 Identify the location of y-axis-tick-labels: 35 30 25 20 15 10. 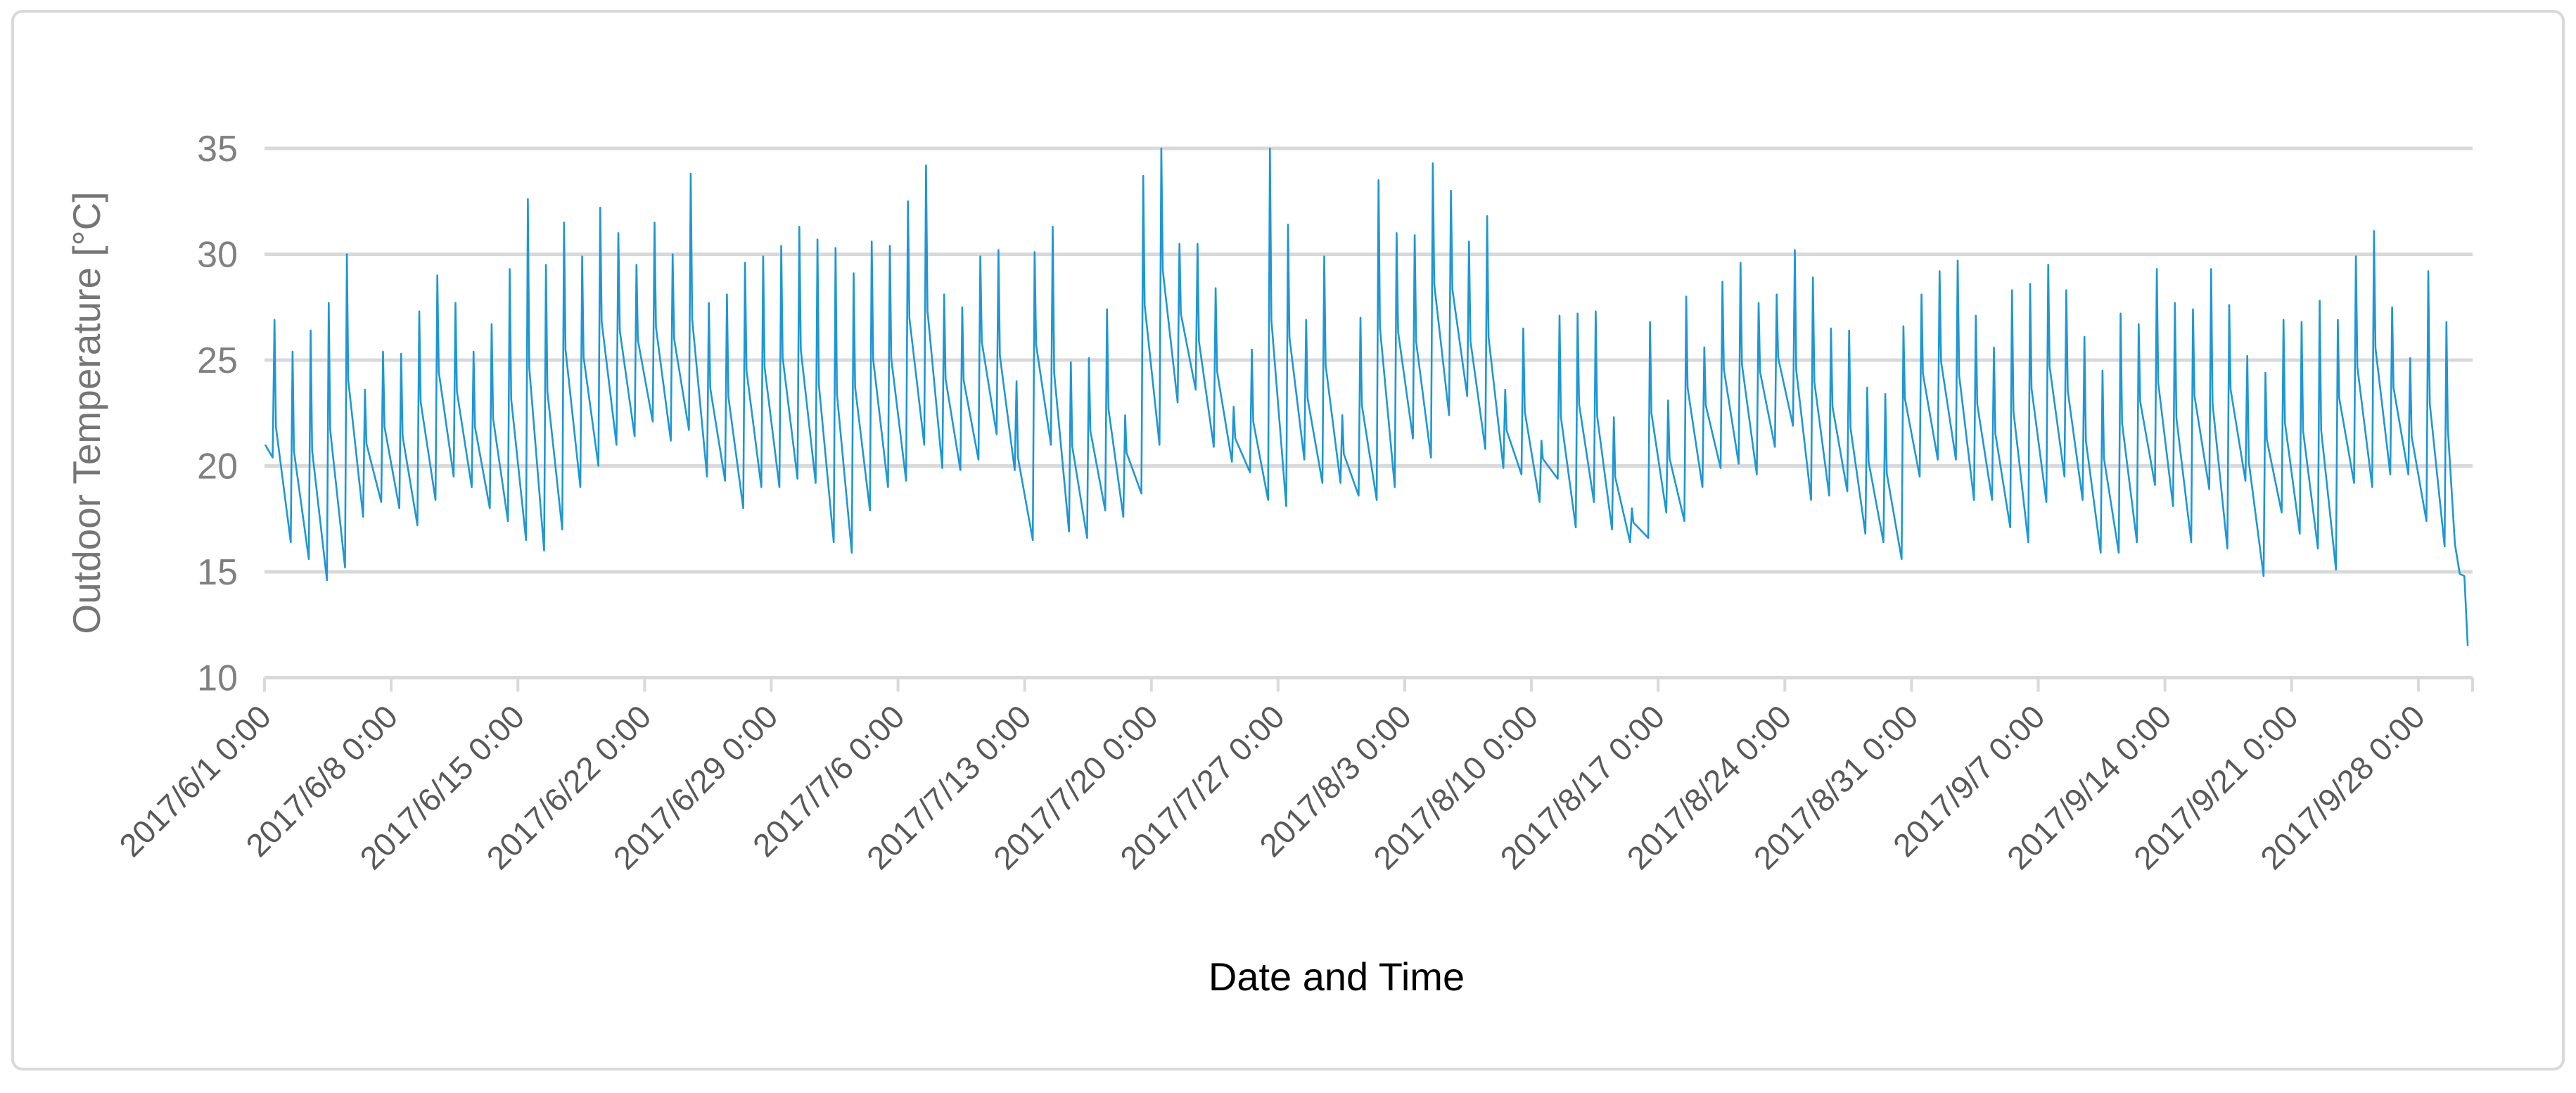
(217, 414).